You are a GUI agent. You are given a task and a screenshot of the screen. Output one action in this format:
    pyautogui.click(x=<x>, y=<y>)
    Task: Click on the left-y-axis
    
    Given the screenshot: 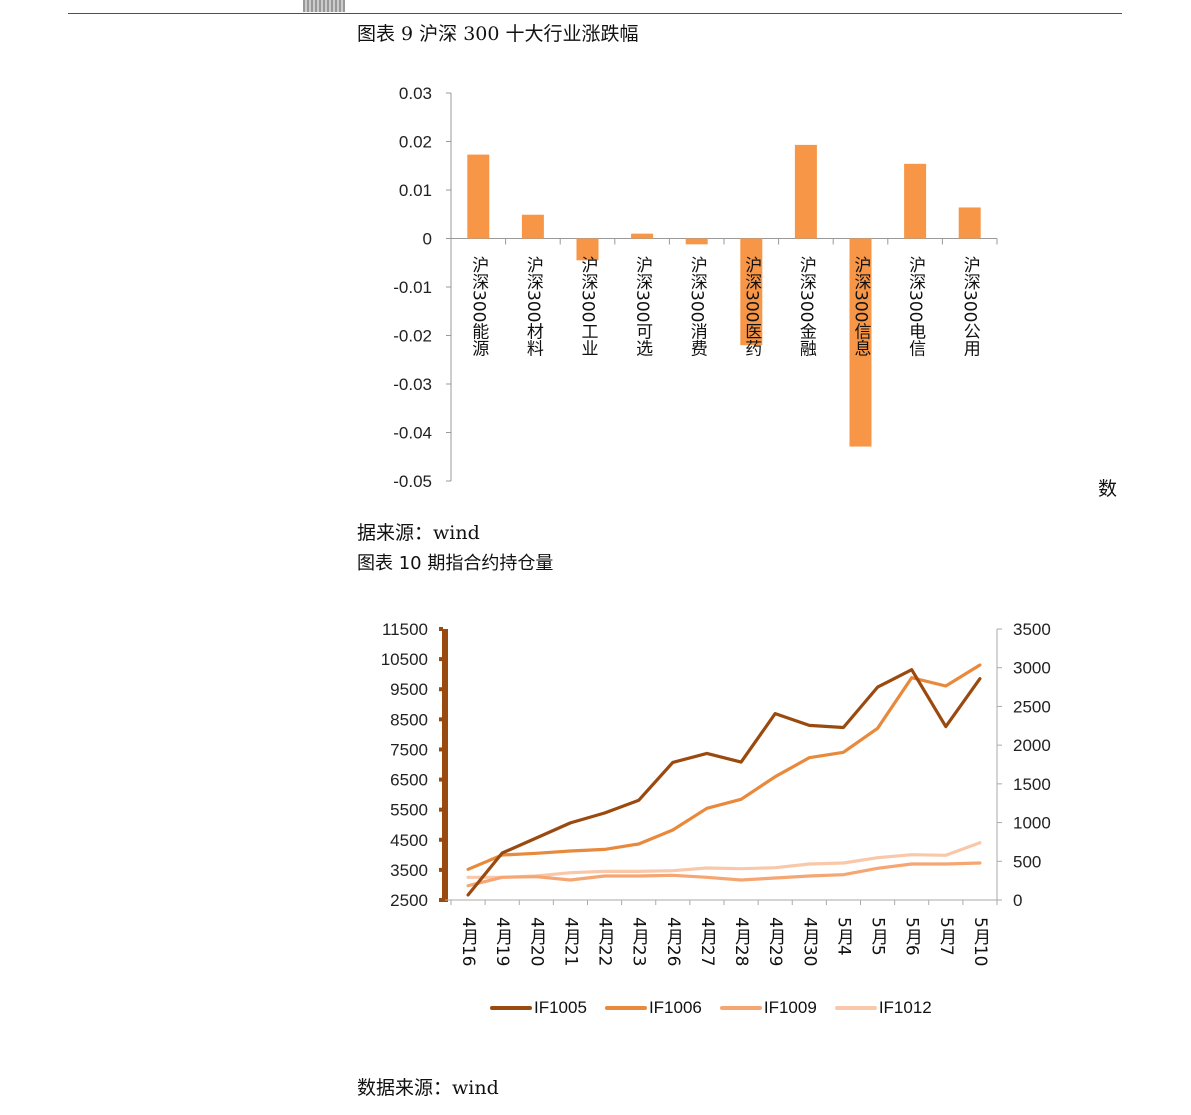 What is the action you would take?
    pyautogui.click(x=445, y=765)
    